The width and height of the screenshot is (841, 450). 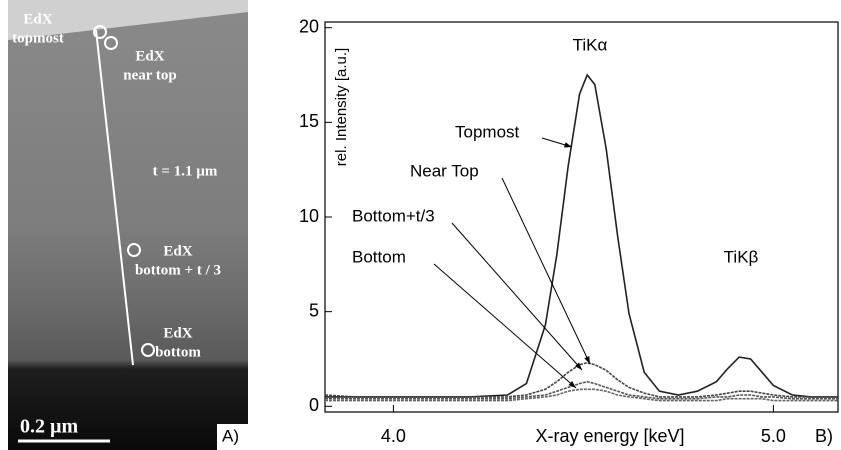 What do you see at coordinates (444, 170) in the screenshot?
I see `legend-label: Near Top` at bounding box center [444, 170].